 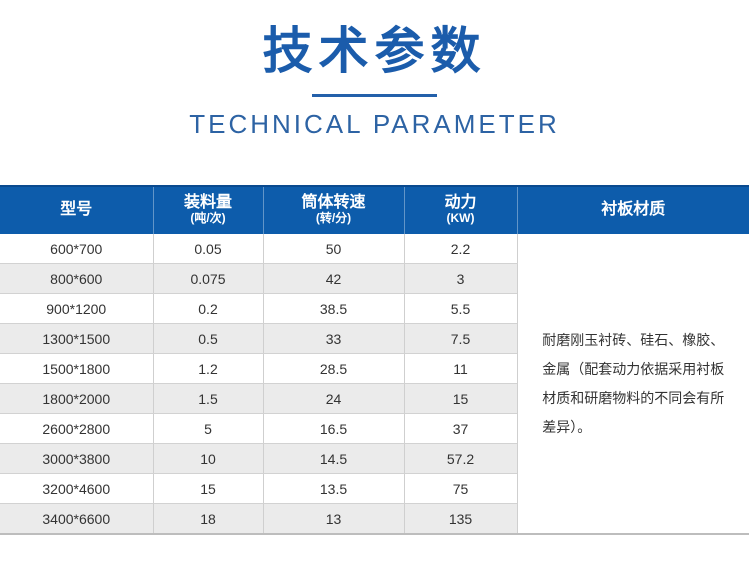 What do you see at coordinates (208, 338) in the screenshot?
I see `cell-load: 0.5` at bounding box center [208, 338].